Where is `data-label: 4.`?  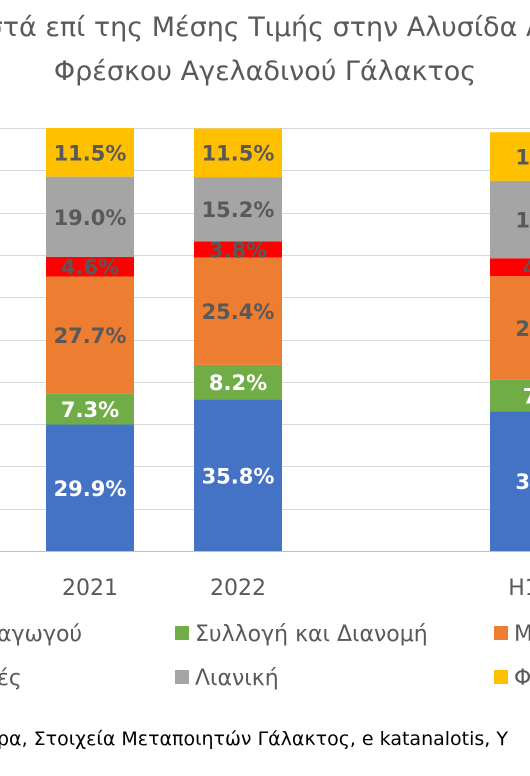 data-label: 4. is located at coordinates (526, 268).